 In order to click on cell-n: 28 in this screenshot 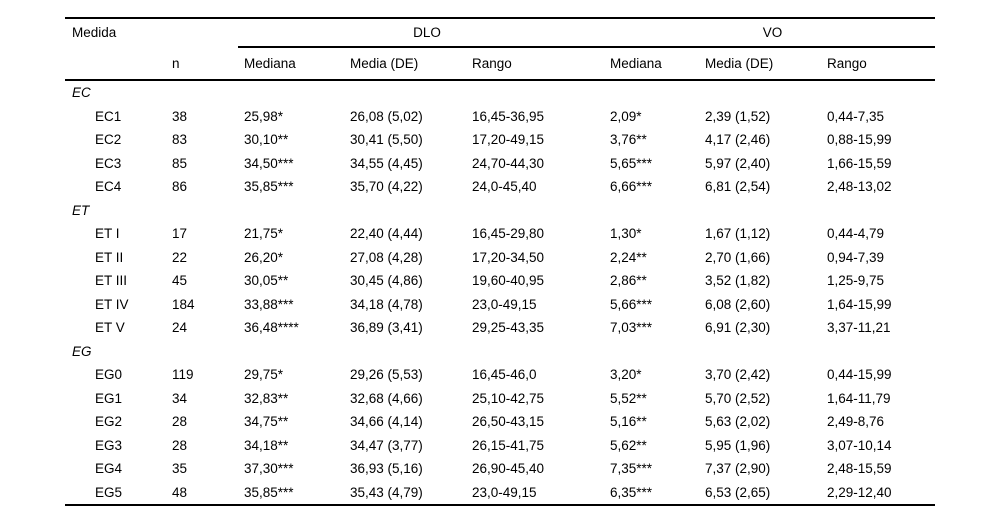, I will do `click(180, 422)`.